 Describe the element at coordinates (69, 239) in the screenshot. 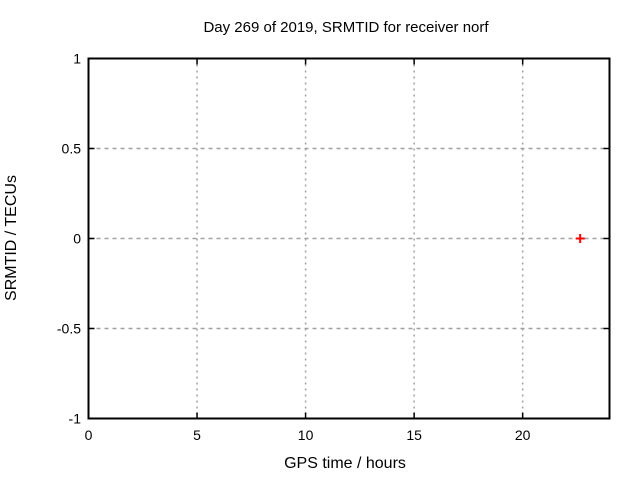

I see `y-tick-labels: -1 -0.5 0 0.5 1` at that location.